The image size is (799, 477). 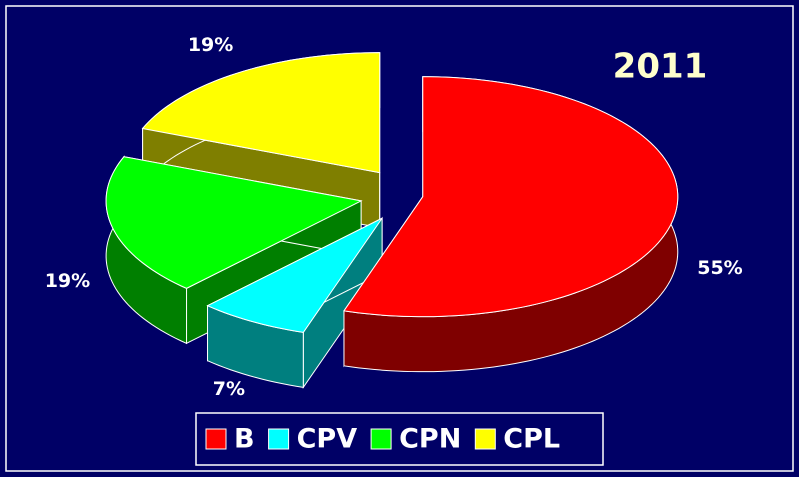 I want to click on legend-label: CPL, so click(x=531, y=439).